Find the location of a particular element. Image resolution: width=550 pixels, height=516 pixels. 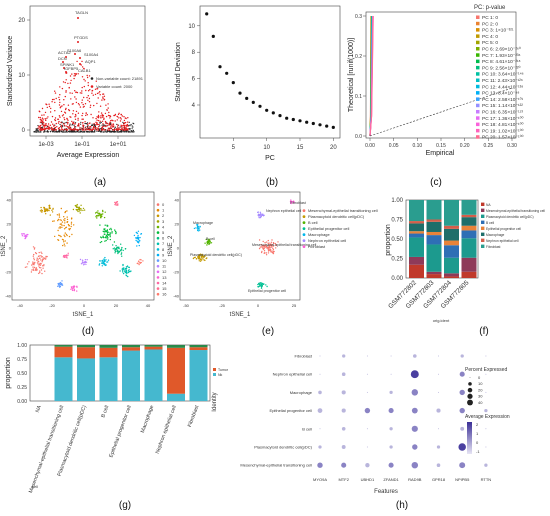

x-tick-label: 0.25 is located at coordinates (488, 146).